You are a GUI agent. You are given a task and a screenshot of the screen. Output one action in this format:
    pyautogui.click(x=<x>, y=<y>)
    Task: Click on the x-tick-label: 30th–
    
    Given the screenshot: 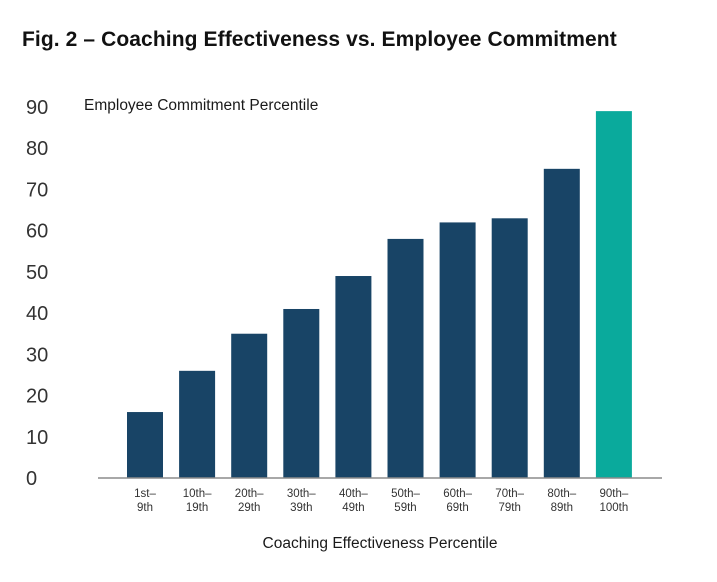 What is the action you would take?
    pyautogui.click(x=301, y=494)
    